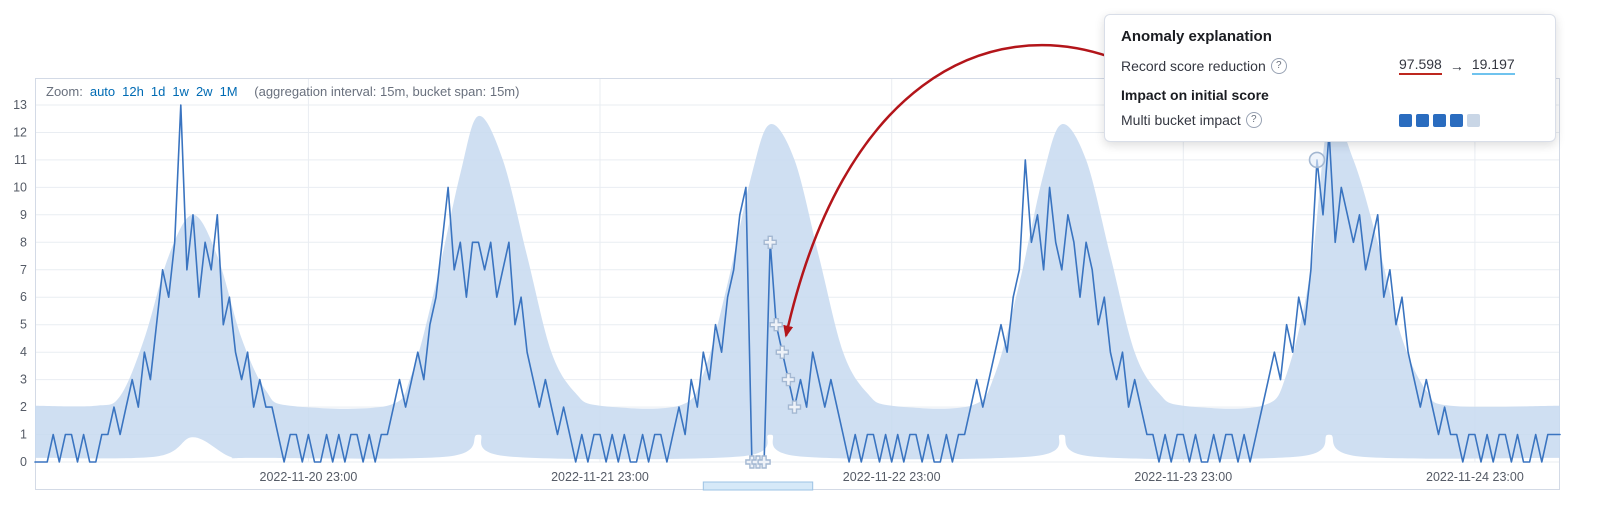 Image resolution: width=1600 pixels, height=514 pixels. I want to click on anomaly-point-marker, so click(1317, 160).